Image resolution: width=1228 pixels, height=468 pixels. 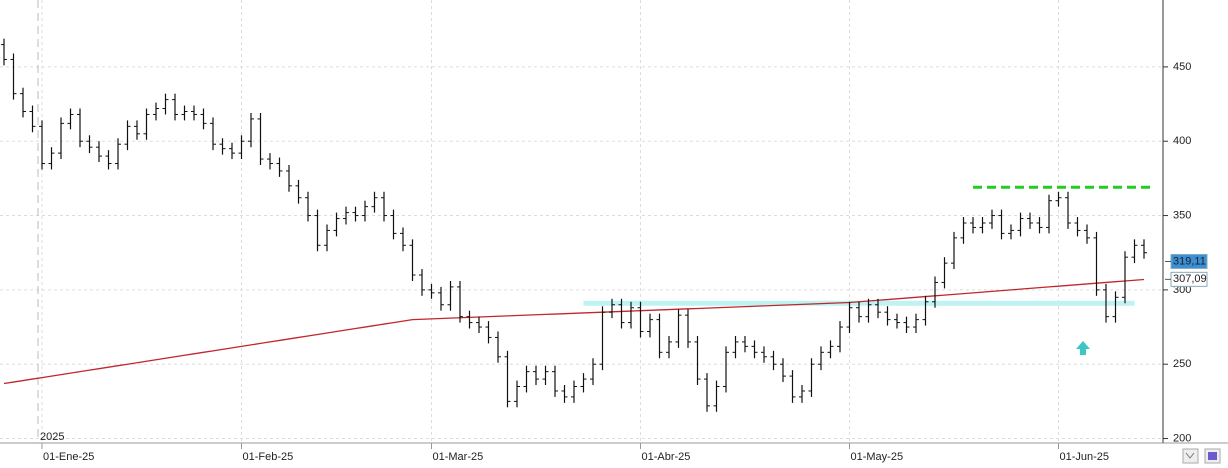 What do you see at coordinates (877, 457) in the screenshot?
I see `x-tick-label: 01-May-25` at bounding box center [877, 457].